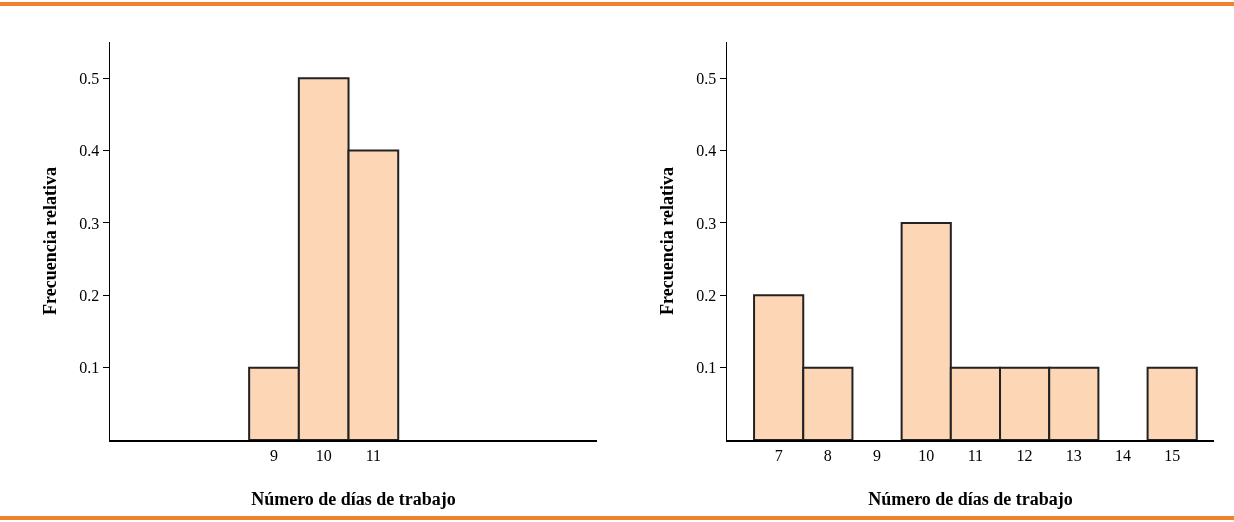 Image resolution: width=1234 pixels, height=522 pixels. What do you see at coordinates (1024, 455) in the screenshot?
I see `x-tick-label: 12` at bounding box center [1024, 455].